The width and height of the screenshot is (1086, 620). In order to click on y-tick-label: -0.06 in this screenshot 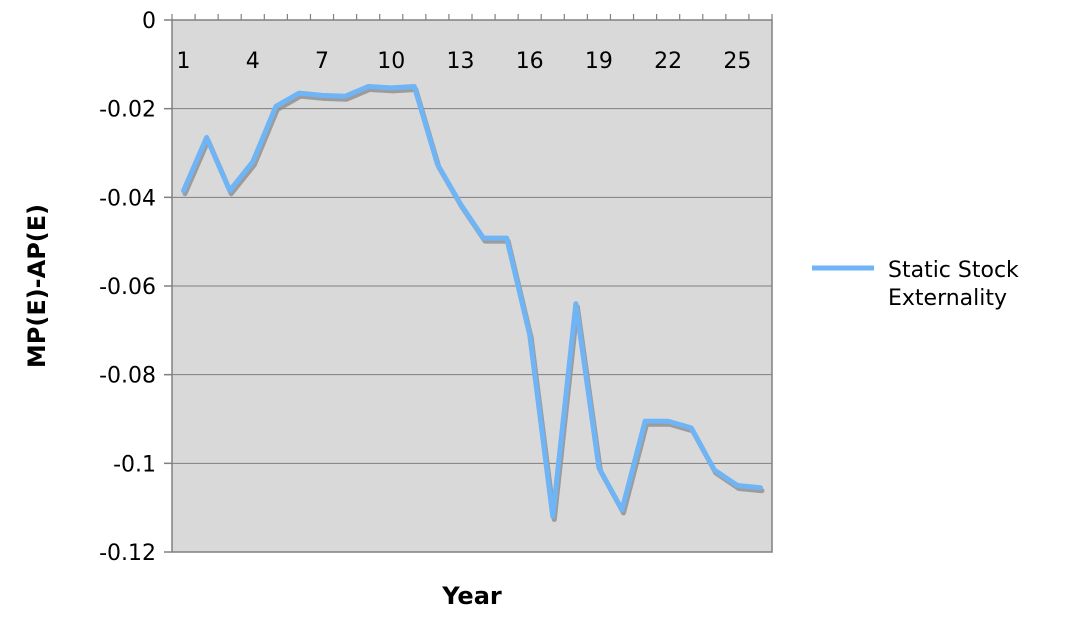, I will do `click(127, 287)`.